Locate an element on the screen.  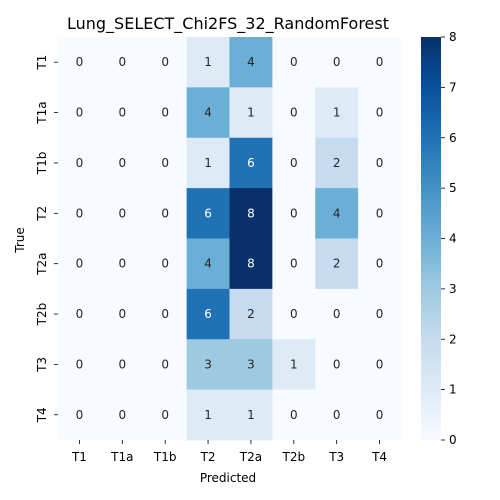
y-tick-label: T1b is located at coordinates (42, 164).